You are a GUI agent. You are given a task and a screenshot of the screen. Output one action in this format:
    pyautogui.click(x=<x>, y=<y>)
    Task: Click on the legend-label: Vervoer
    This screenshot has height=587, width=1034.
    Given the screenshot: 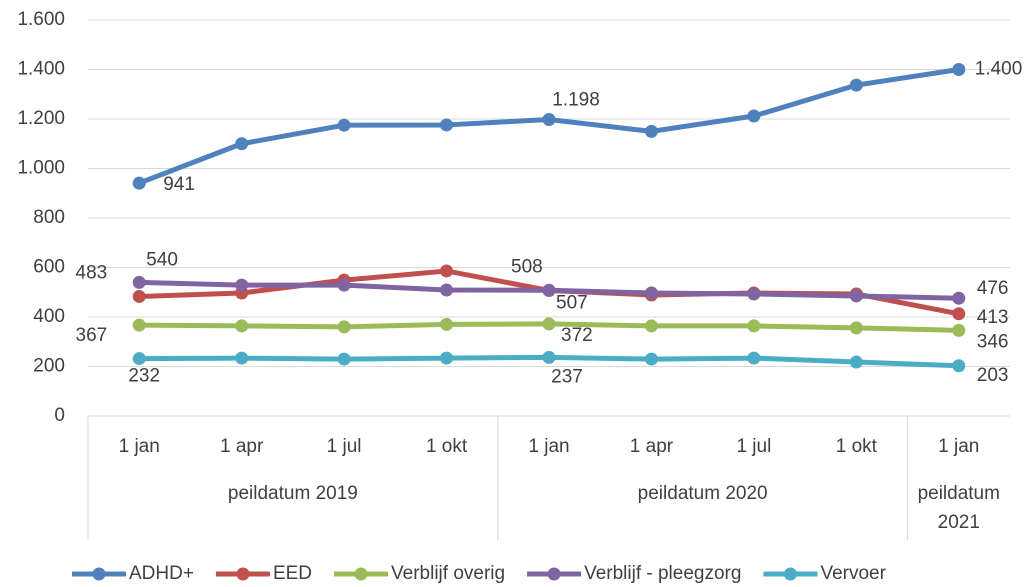 What is the action you would take?
    pyautogui.click(x=853, y=573)
    